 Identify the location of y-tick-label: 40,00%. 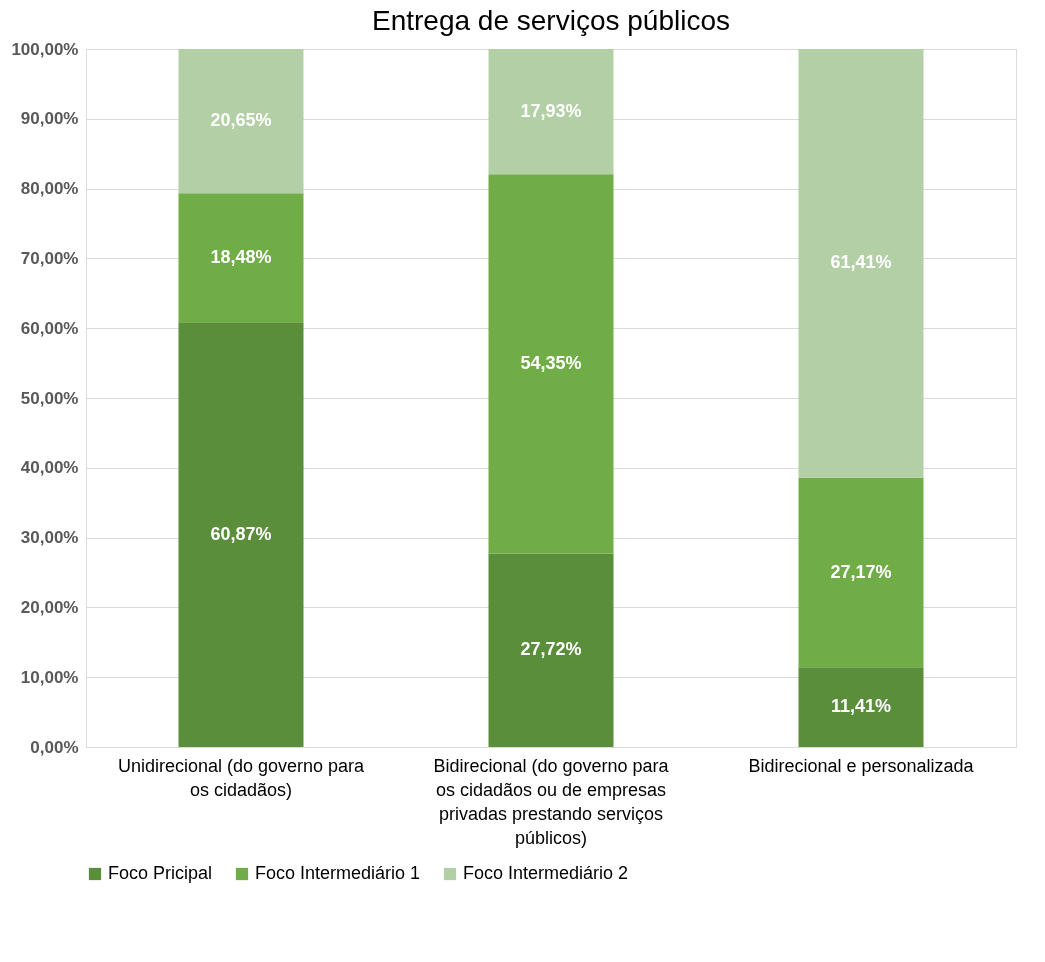
(49, 468).